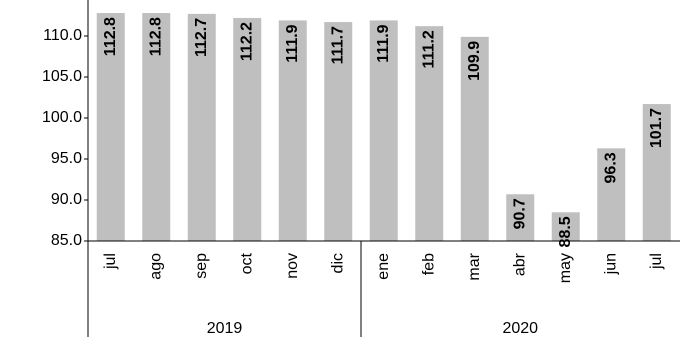  What do you see at coordinates (565, 268) in the screenshot?
I see `x-tick-label: may` at bounding box center [565, 268].